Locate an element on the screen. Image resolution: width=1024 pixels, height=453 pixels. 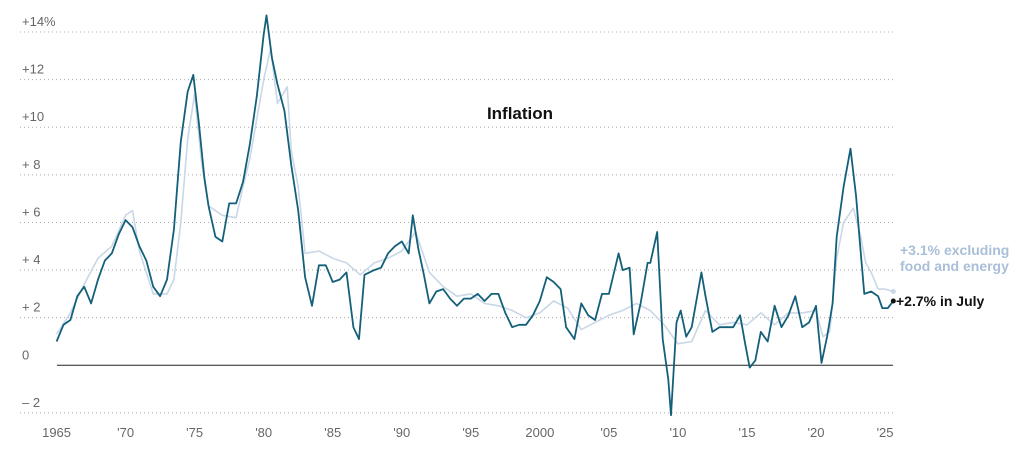
x-tick-label: '10 is located at coordinates (677, 432).